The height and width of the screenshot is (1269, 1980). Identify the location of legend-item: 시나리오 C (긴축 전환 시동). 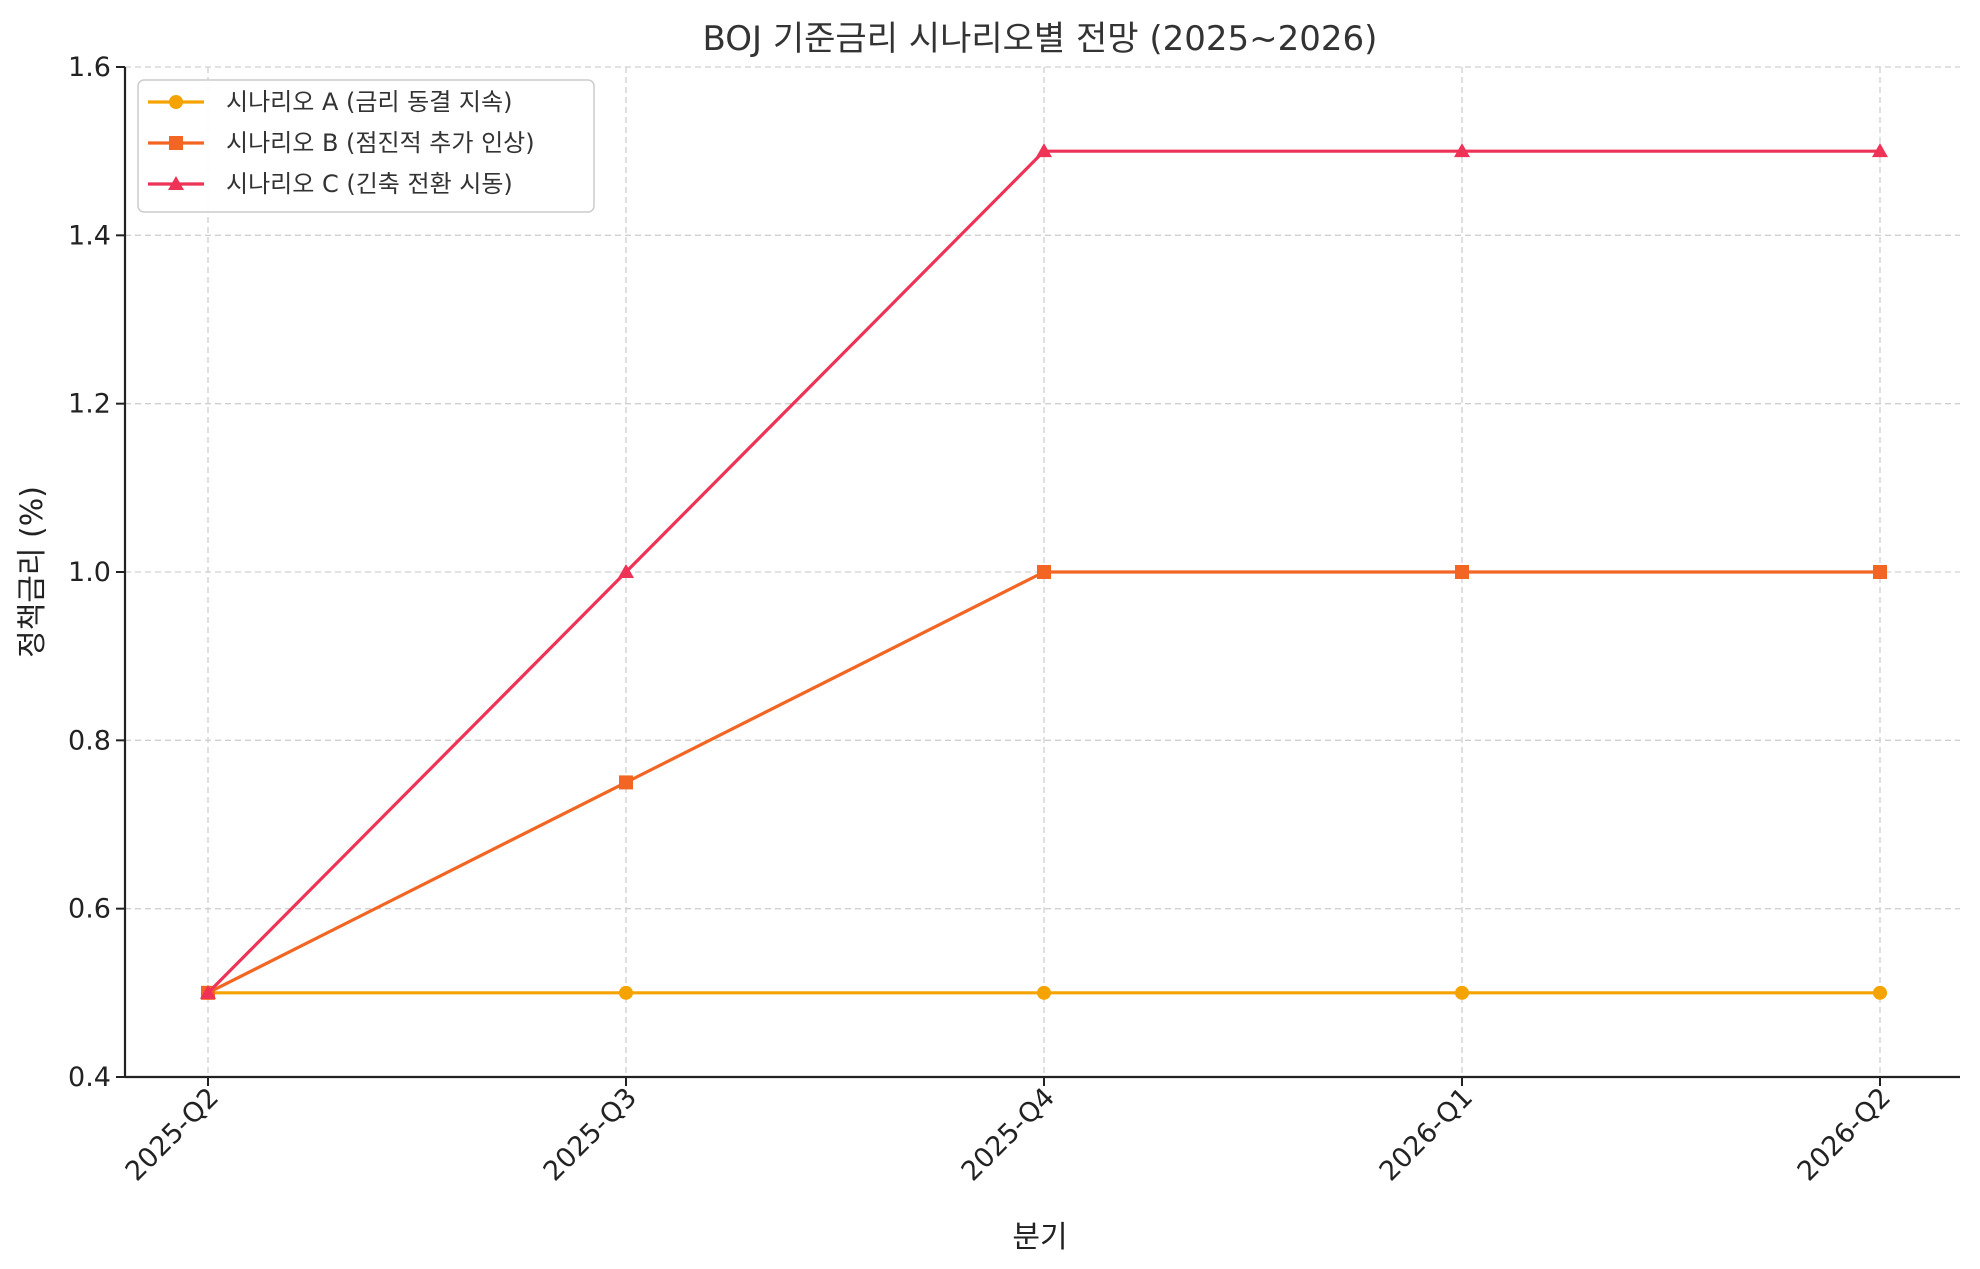
(330, 184).